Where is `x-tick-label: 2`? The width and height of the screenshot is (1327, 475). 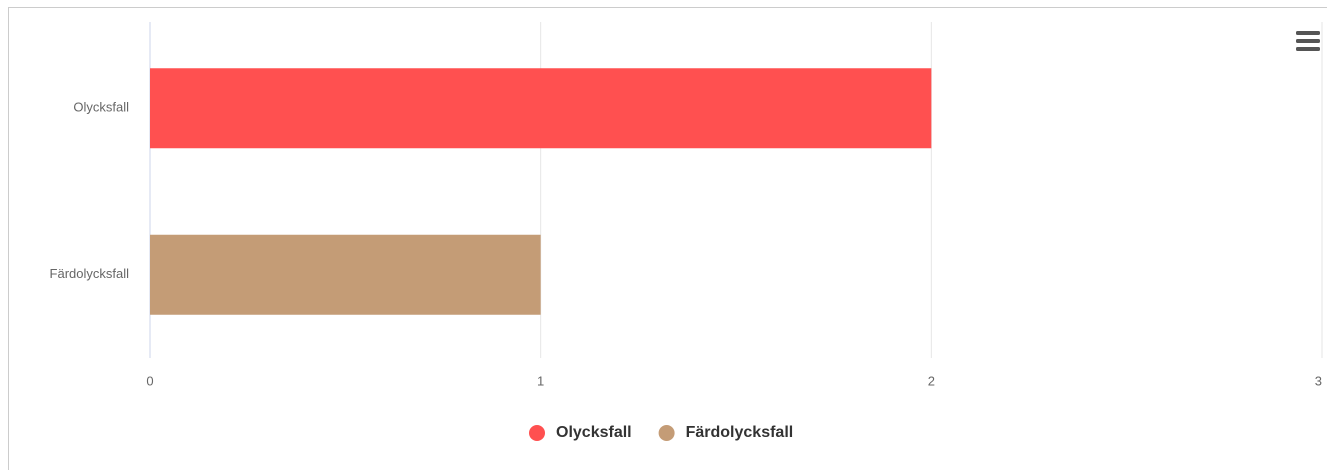 x-tick-label: 2 is located at coordinates (931, 380).